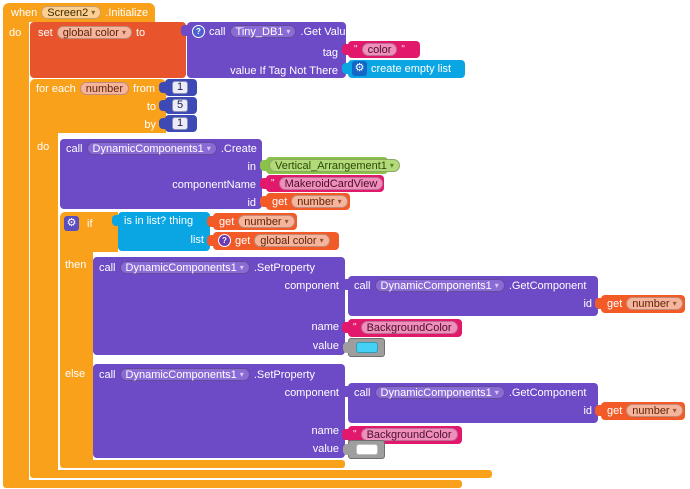 Image resolution: width=690 pixels, height=489 pixels. Describe the element at coordinates (98, 106) in the screenshot. I see `for-each-block: for each number from to by` at that location.